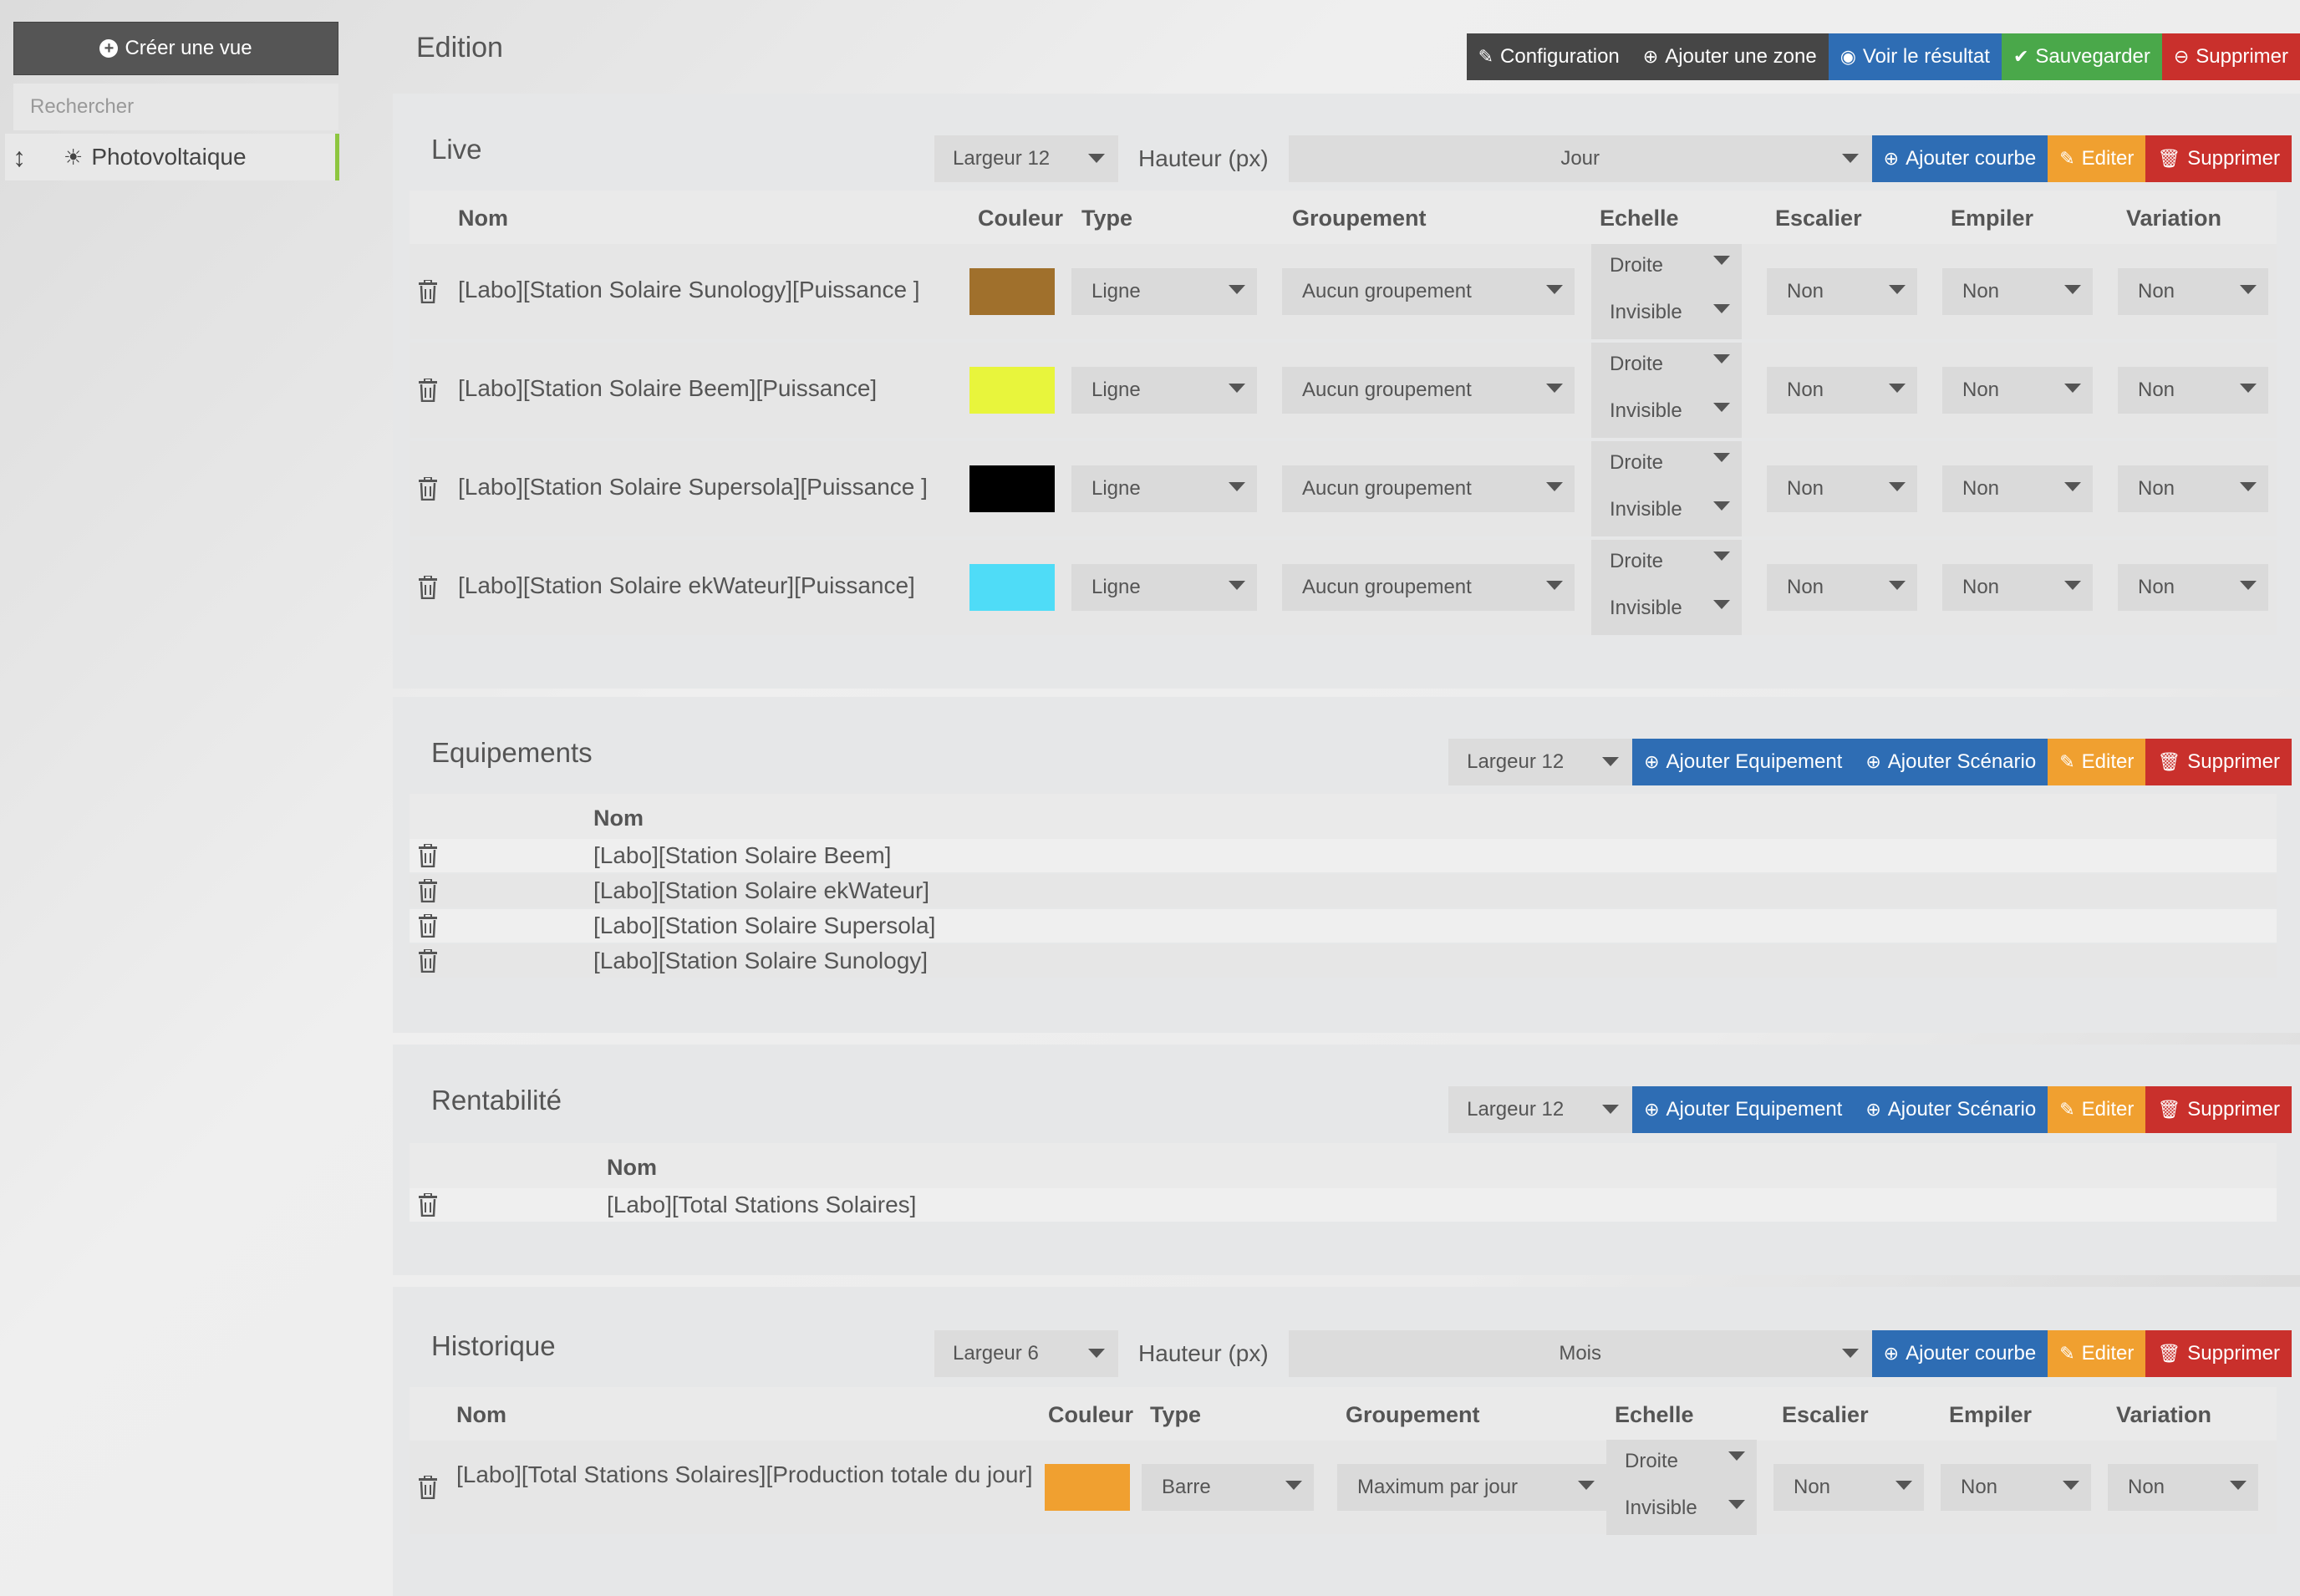 The image size is (2300, 1596). What do you see at coordinates (2169, 1109) in the screenshot?
I see `trash-icon: 🗑` at bounding box center [2169, 1109].